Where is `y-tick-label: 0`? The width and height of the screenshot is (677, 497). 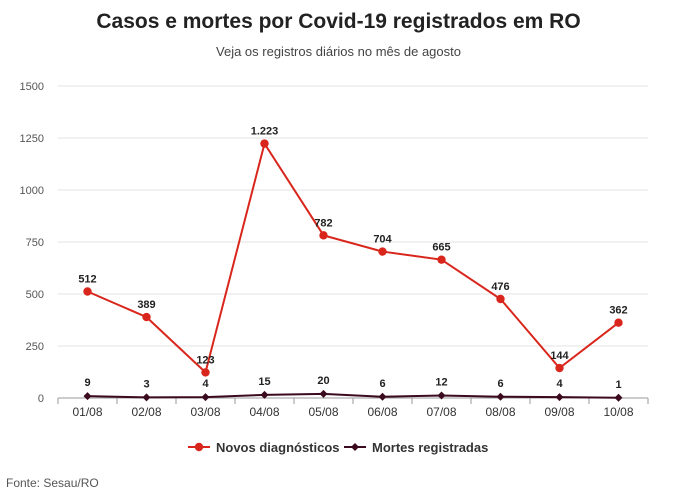 y-tick-label: 0 is located at coordinates (41, 399).